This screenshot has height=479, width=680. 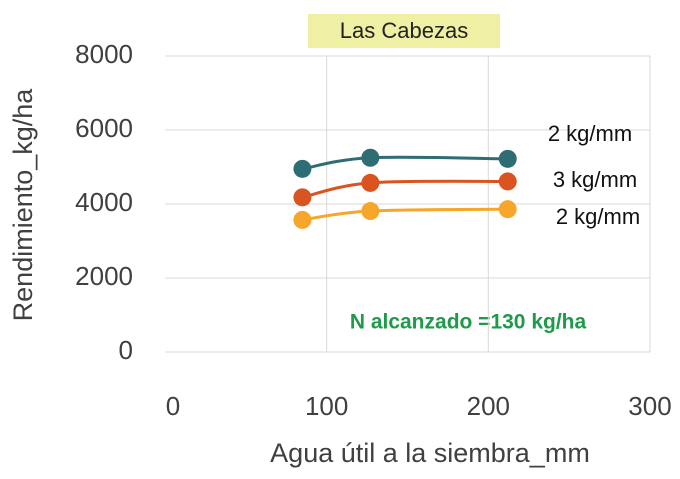 What do you see at coordinates (595, 179) in the screenshot?
I see `series-label: 3 kg/mm` at bounding box center [595, 179].